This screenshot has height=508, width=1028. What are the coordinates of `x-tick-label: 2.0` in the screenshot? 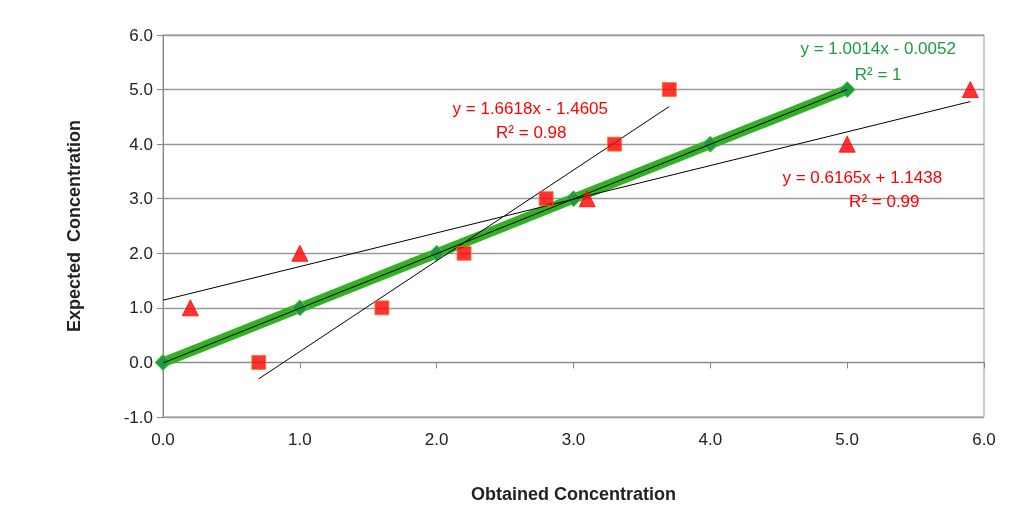 It's located at (436, 439).